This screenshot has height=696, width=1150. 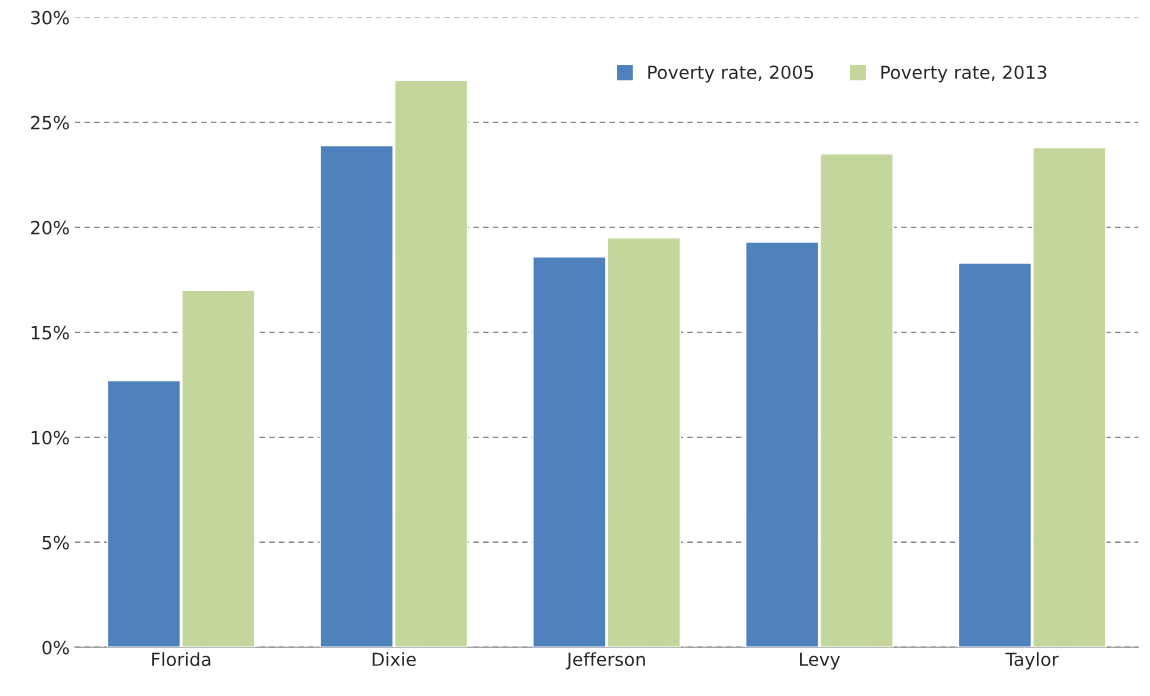 What do you see at coordinates (55, 542) in the screenshot?
I see `y-tick-label: 5%` at bounding box center [55, 542].